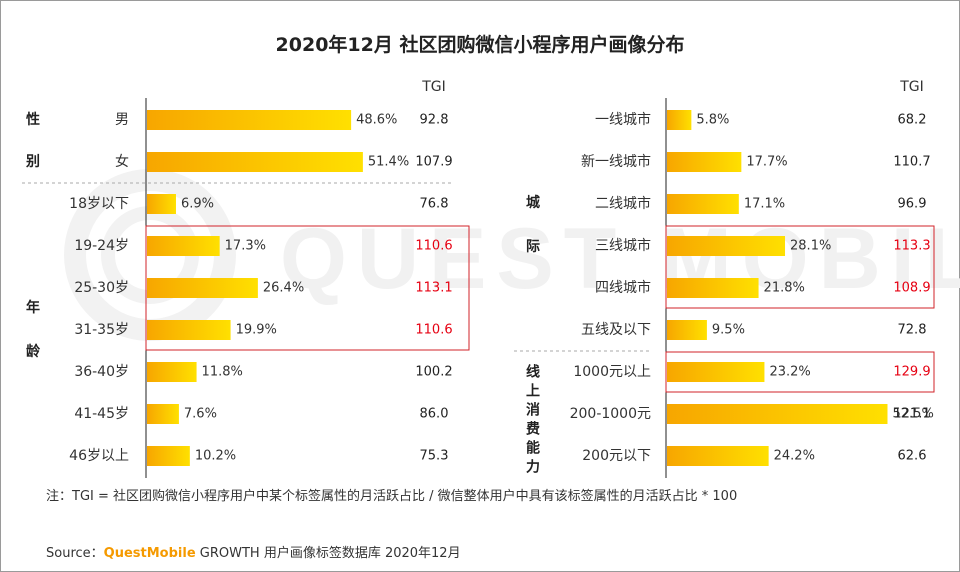 This screenshot has width=960, height=572. I want to click on group-label-char: 线, so click(533, 372).